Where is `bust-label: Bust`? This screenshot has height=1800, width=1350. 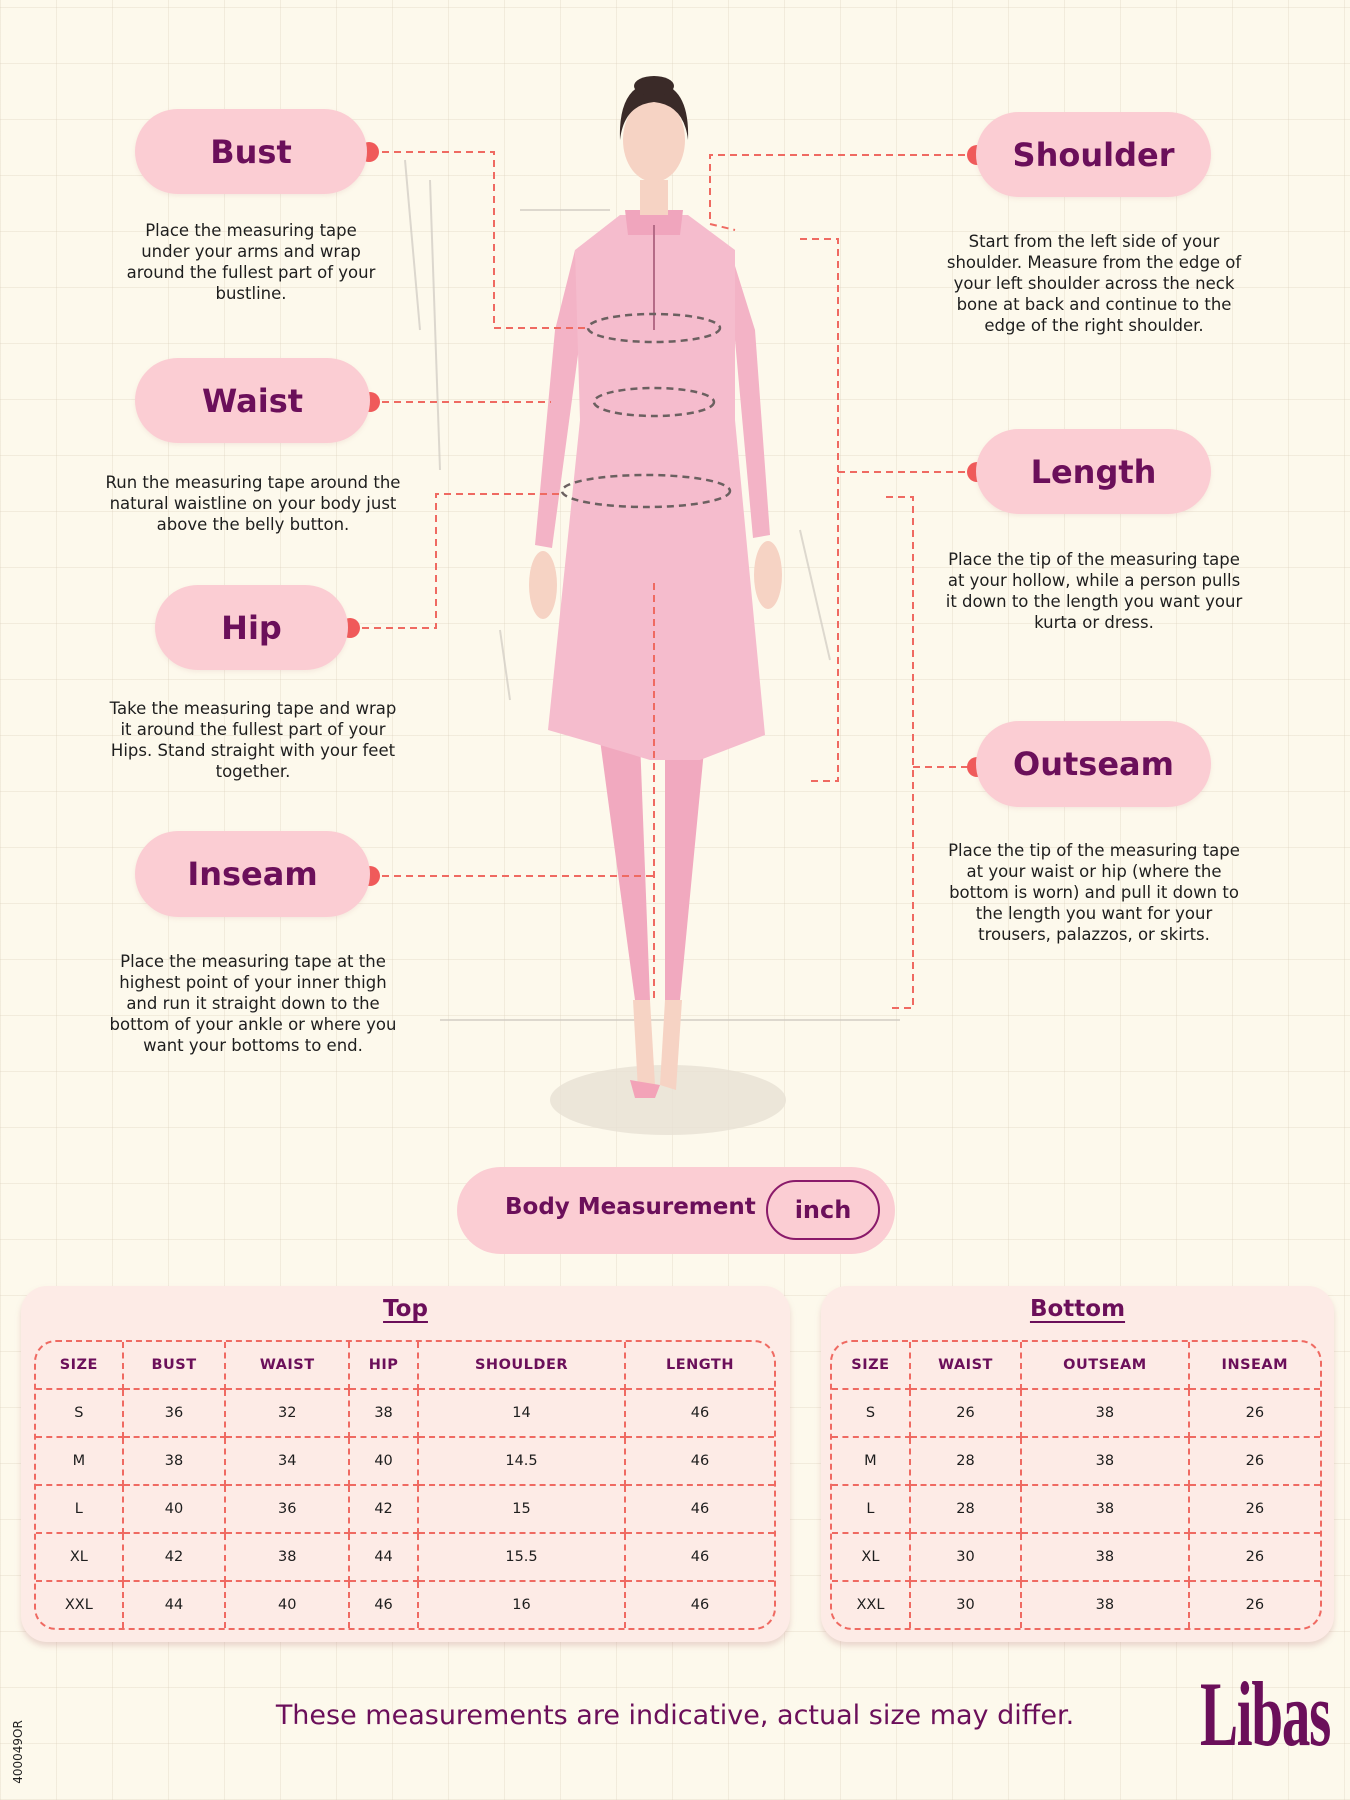
bust-label: Bust is located at coordinates (251, 151).